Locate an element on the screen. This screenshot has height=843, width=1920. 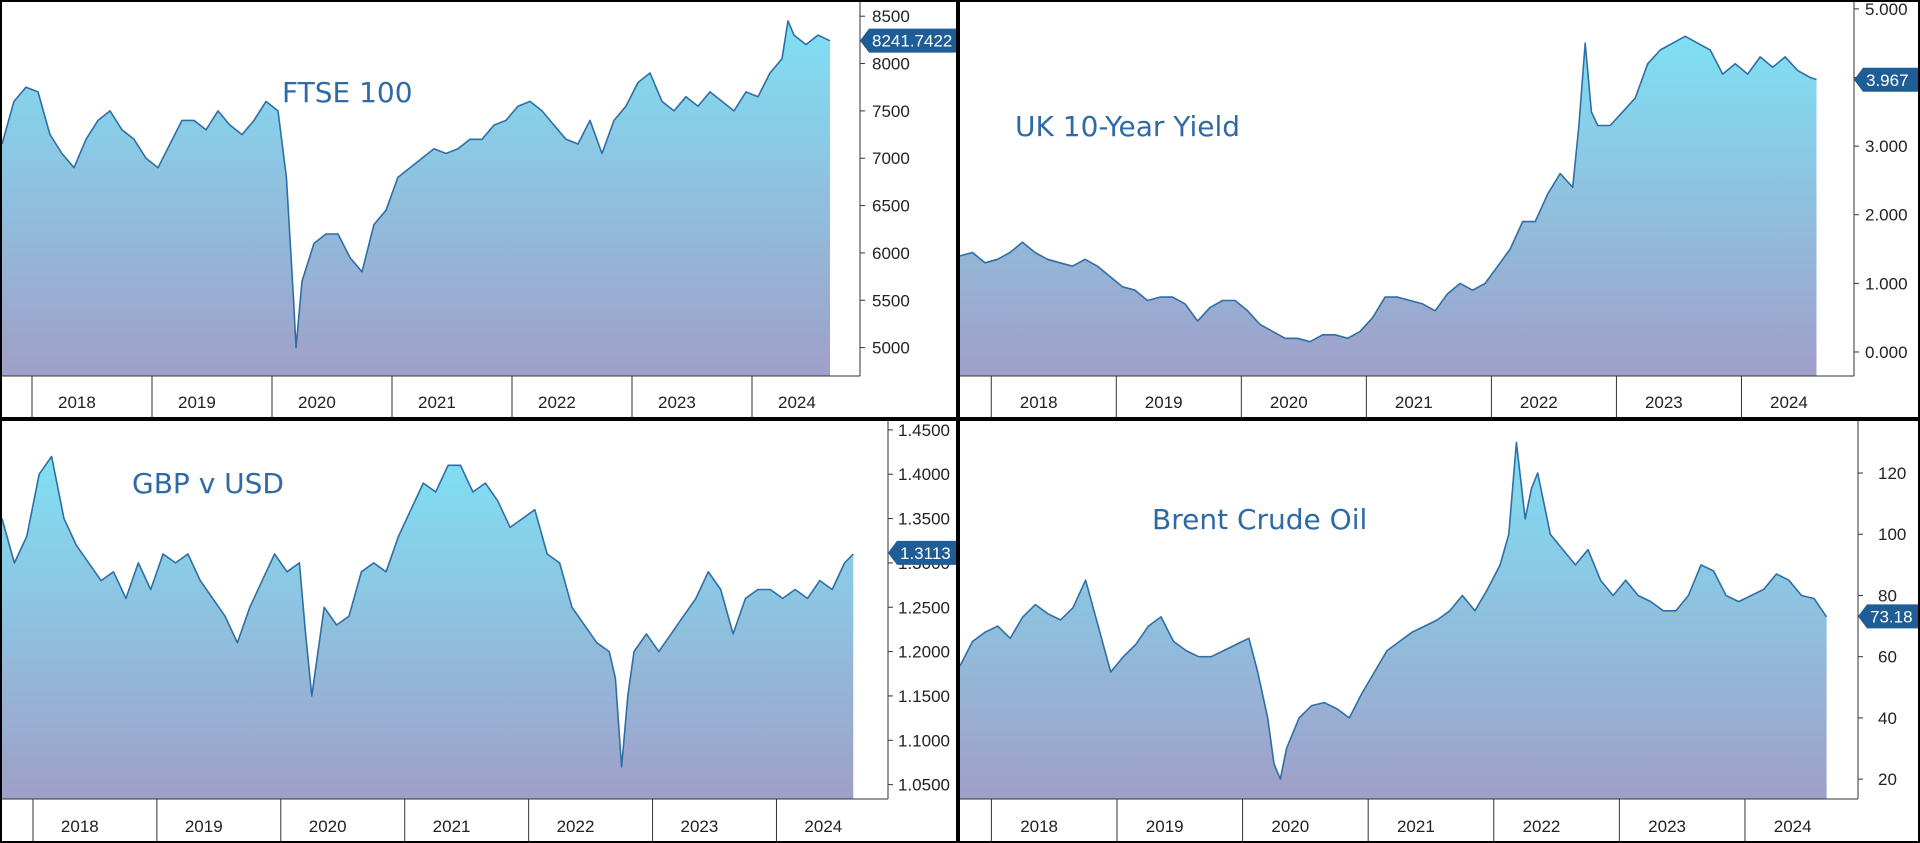
y-tick-label: 3.000 is located at coordinates (1886, 146).